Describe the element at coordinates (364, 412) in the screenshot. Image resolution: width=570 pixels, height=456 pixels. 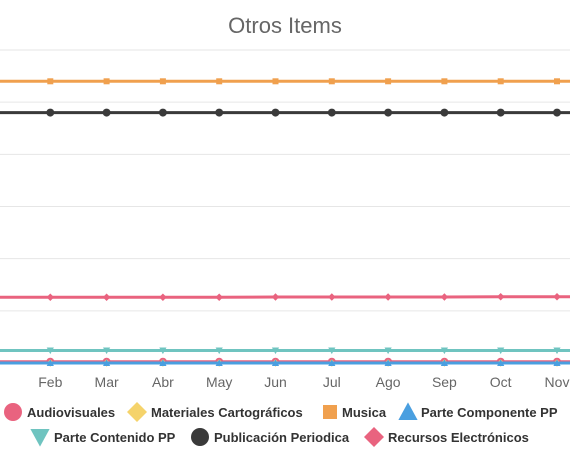
I see `legend-label: Musica` at that location.